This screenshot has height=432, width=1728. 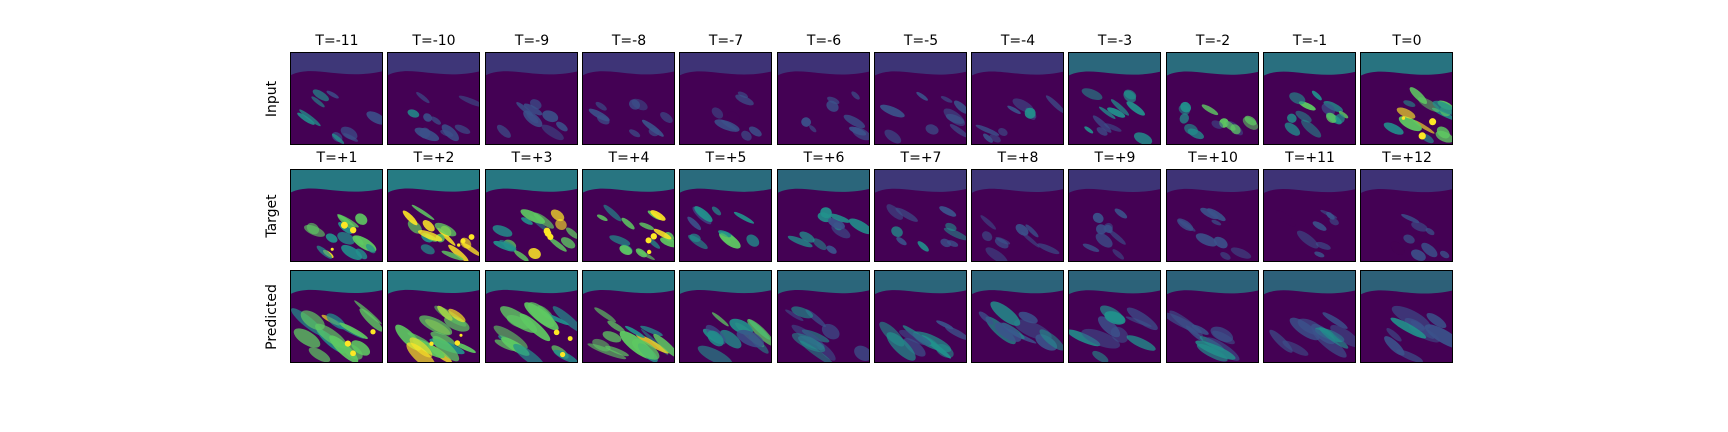 I want to click on row-label-text: Input, so click(x=272, y=99).